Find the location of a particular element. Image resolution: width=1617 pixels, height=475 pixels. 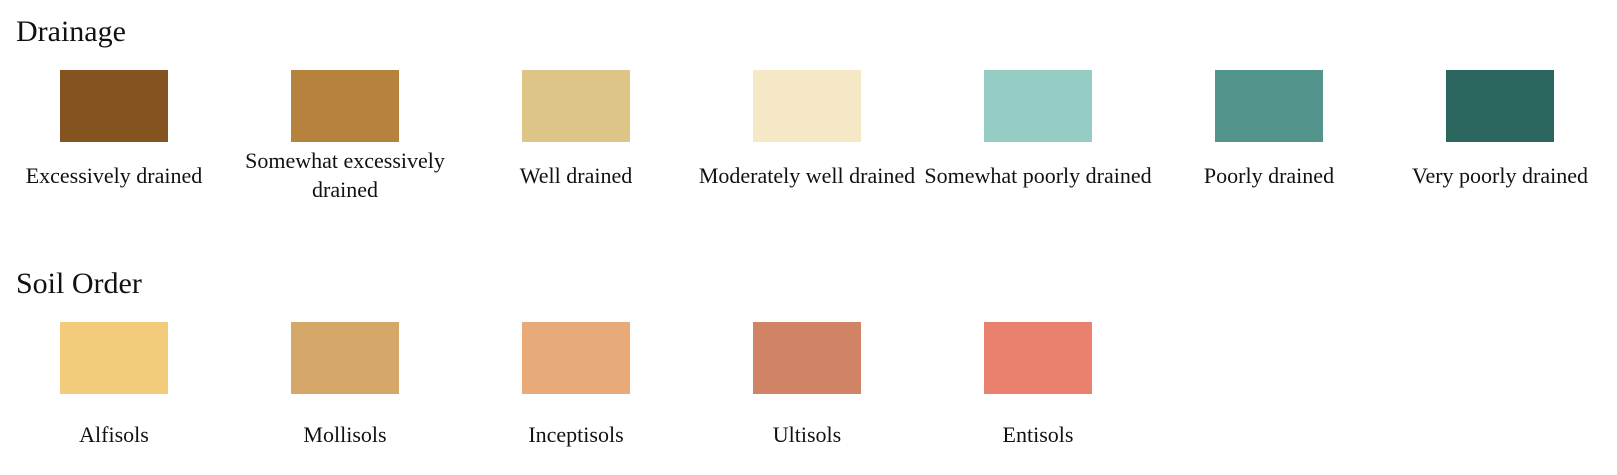

label-very-poorly-drained: Very poorly drained is located at coordinates (1500, 175).